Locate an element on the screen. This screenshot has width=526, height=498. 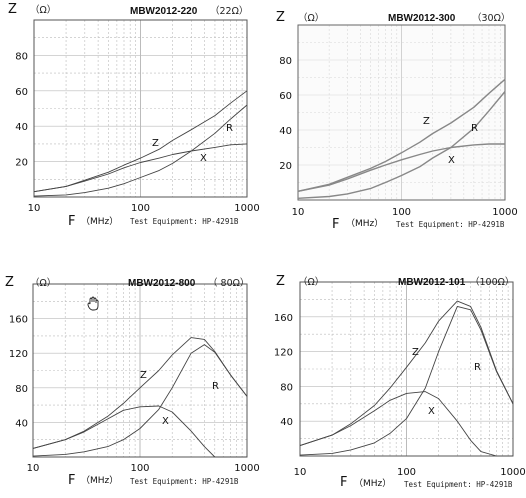
chart-title: MBW2012-220 is located at coordinates (164, 11).